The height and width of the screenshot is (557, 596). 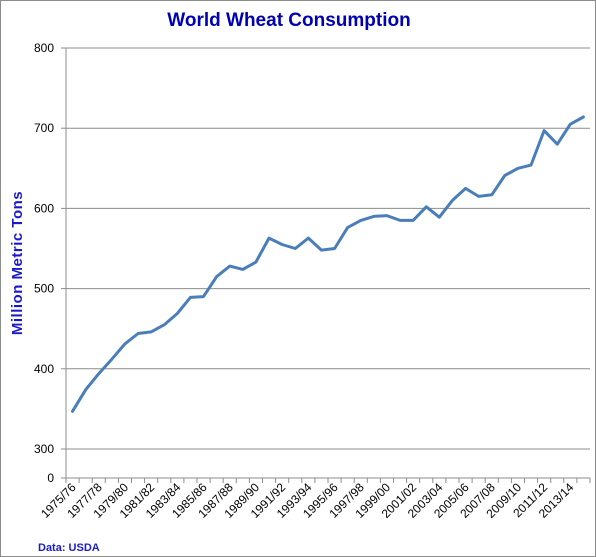 I want to click on y-tick-label: 500, so click(x=44, y=289).